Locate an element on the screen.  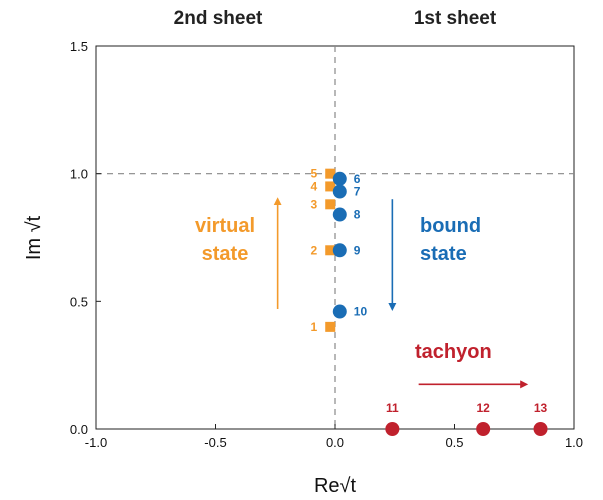
point-label: 6 is located at coordinates (357, 179).